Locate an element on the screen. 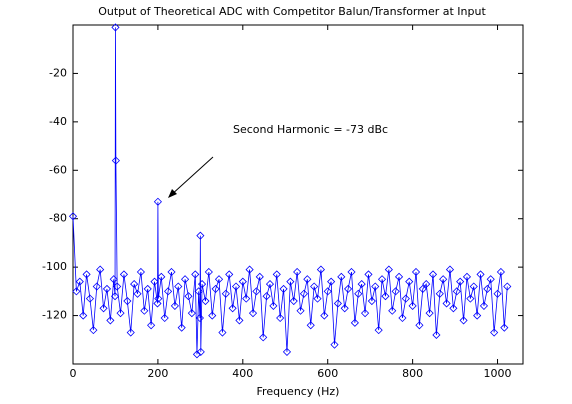 This screenshot has height=404, width=572. x-axis-label: Frequency (Hz) is located at coordinates (298, 391).